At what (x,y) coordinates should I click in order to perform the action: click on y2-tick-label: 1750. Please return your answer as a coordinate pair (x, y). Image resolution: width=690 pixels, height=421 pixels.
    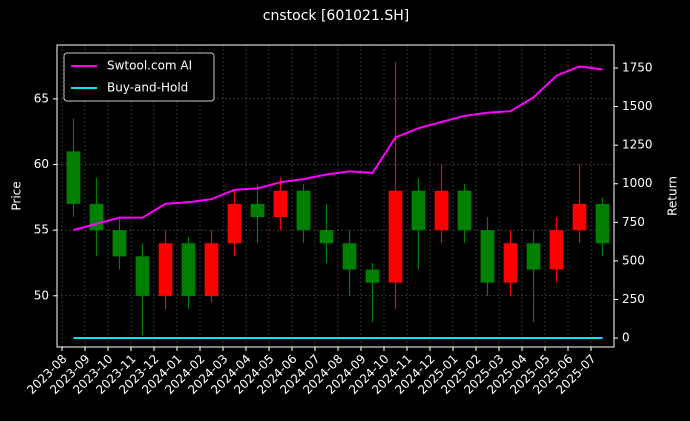
    Looking at the image, I should click on (637, 67).